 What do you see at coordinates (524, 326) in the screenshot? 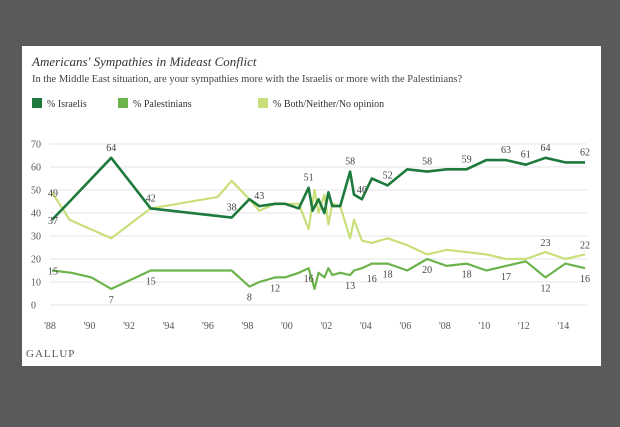
I see `x-tick-label: '12` at bounding box center [524, 326].